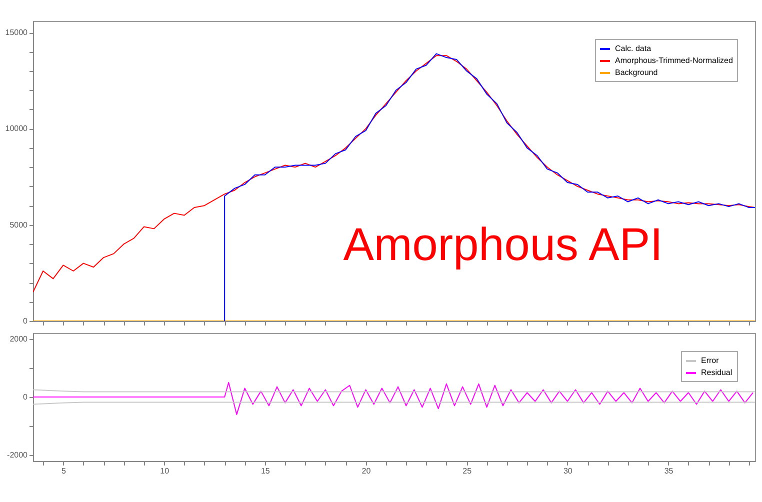 The image size is (762, 502). What do you see at coordinates (669, 471) in the screenshot?
I see `x-tick-label: 35` at bounding box center [669, 471].